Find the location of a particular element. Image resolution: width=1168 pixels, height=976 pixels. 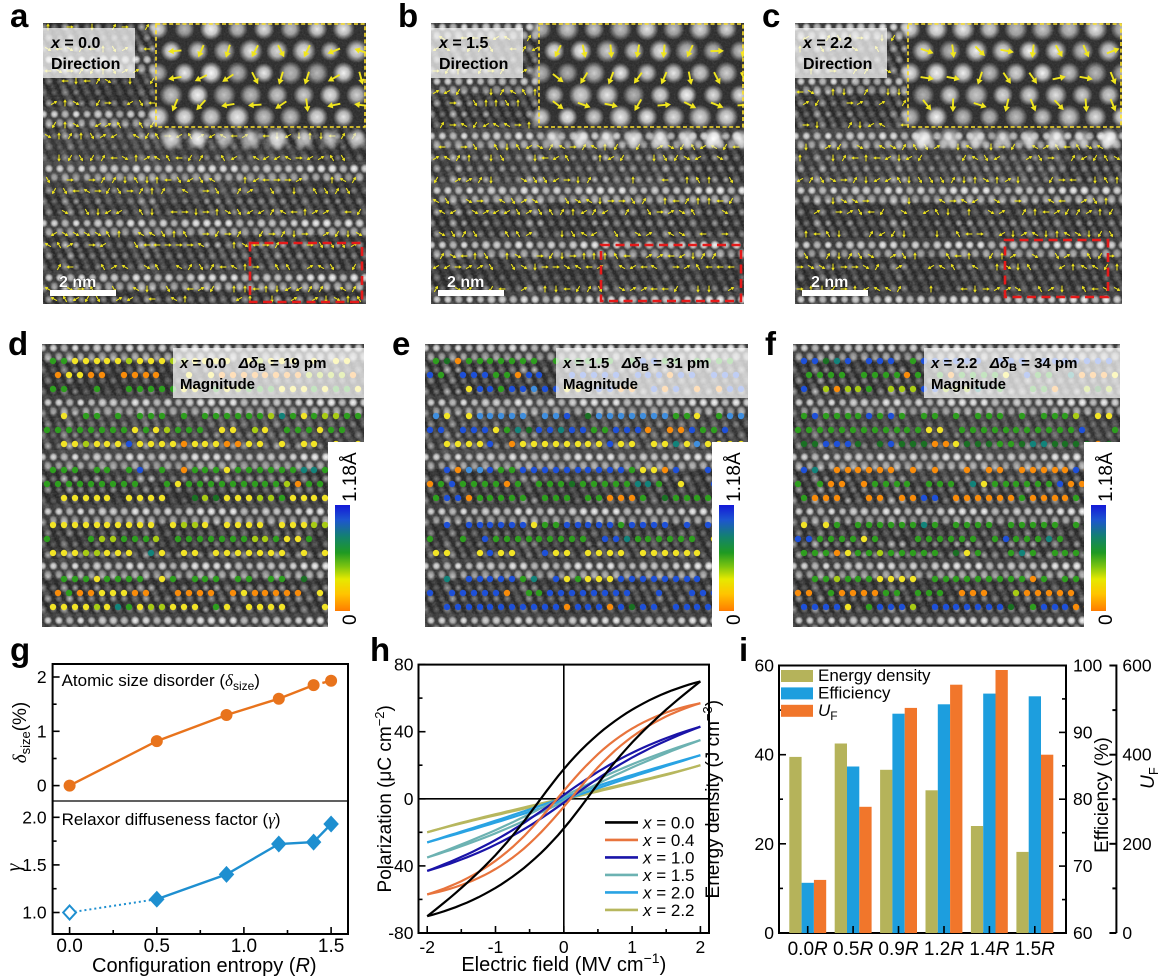

svg-text: -80 is located at coordinates (401, 933).